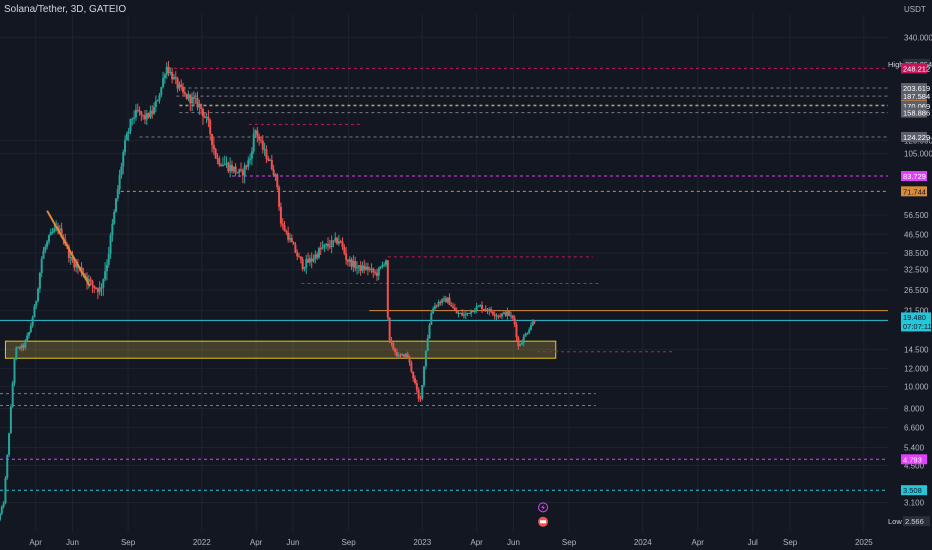 This screenshot has width=932, height=550. What do you see at coordinates (280, 349) in the screenshot?
I see `support-zone-rect` at bounding box center [280, 349].